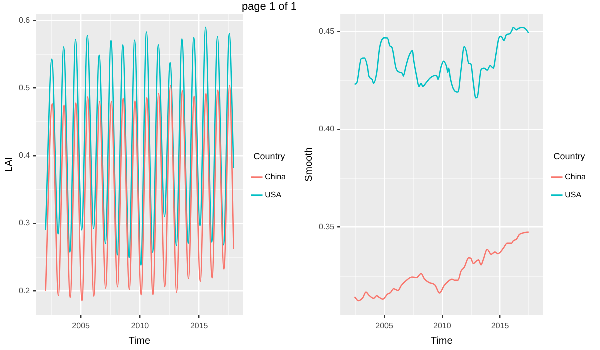  What do you see at coordinates (9, 164) in the screenshot?
I see `y-axis-title: LAI` at bounding box center [9, 164].